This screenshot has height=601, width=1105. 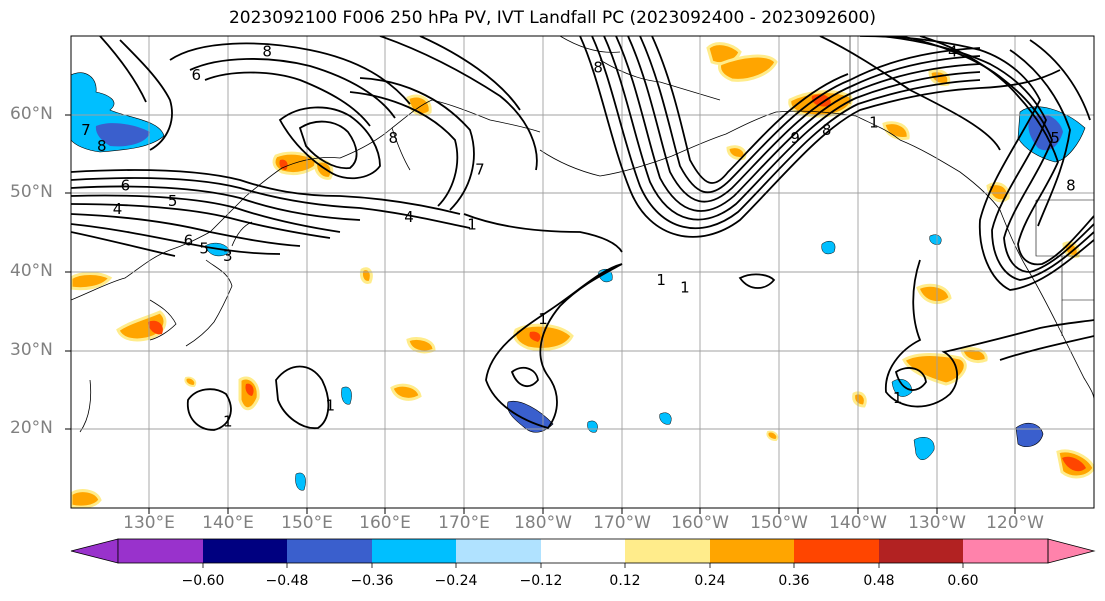 What do you see at coordinates (1015, 523) in the screenshot?
I see `lon-label-120w: 120°W` at bounding box center [1015, 523].